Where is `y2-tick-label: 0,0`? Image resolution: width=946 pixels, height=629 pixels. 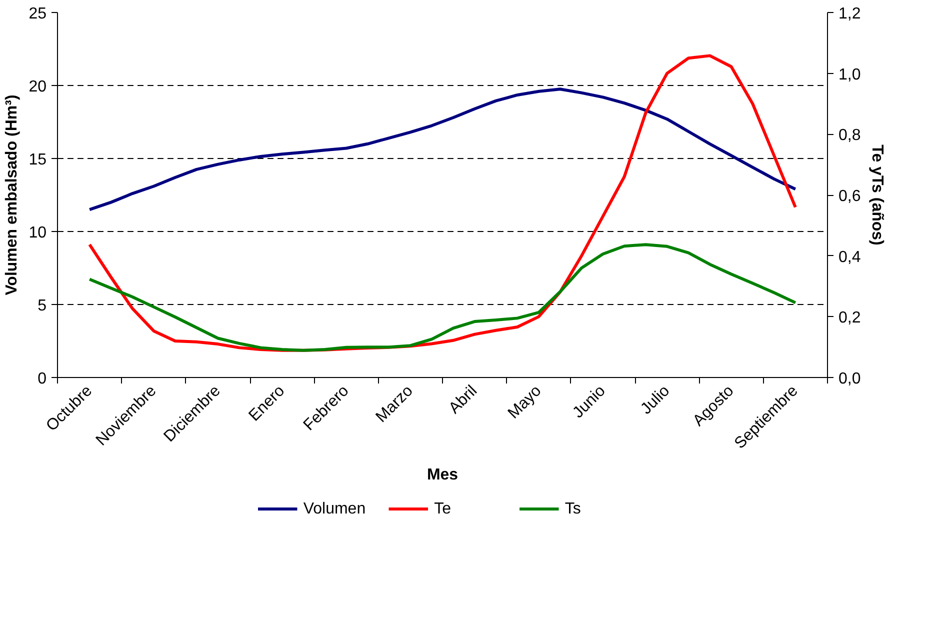
y2-tick-label: 0,0 is located at coordinates (849, 379).